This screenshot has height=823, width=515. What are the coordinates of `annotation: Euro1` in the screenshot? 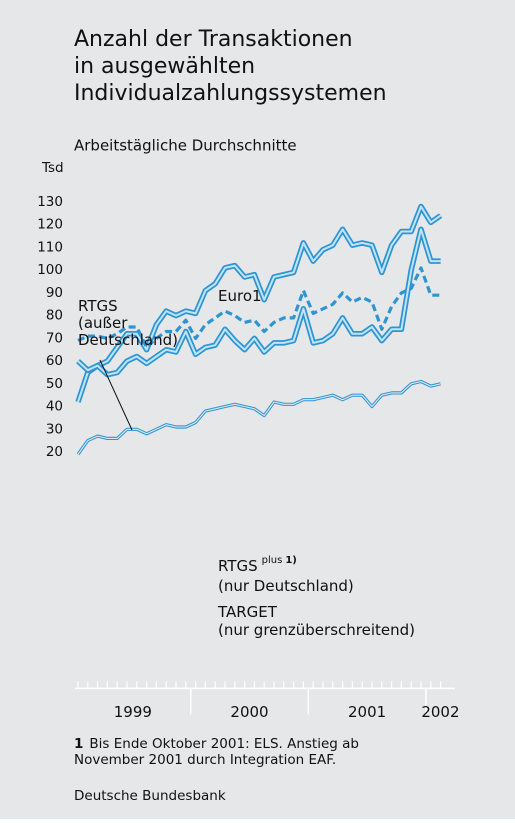 It's located at (240, 296).